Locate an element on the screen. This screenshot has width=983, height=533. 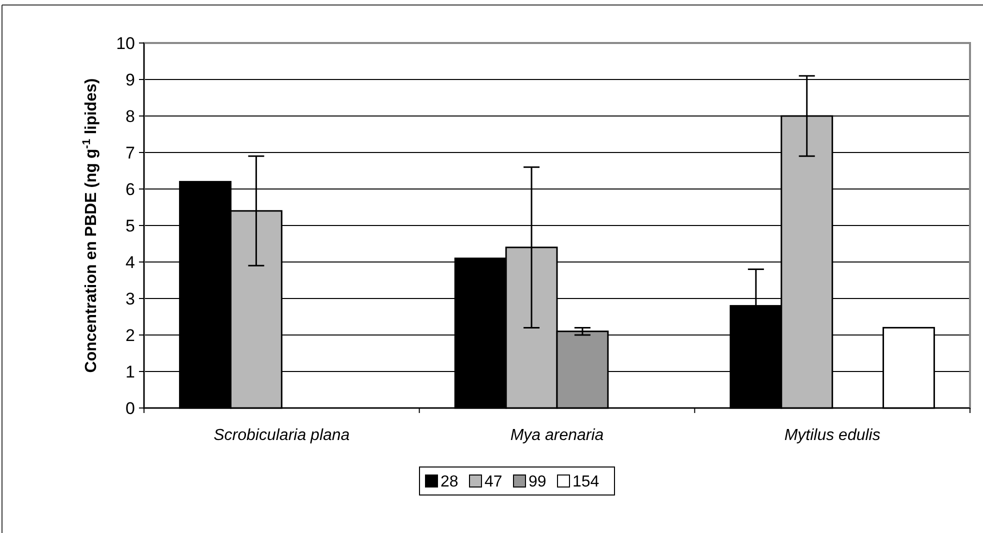
y-tick-label: 9 is located at coordinates (130, 80).